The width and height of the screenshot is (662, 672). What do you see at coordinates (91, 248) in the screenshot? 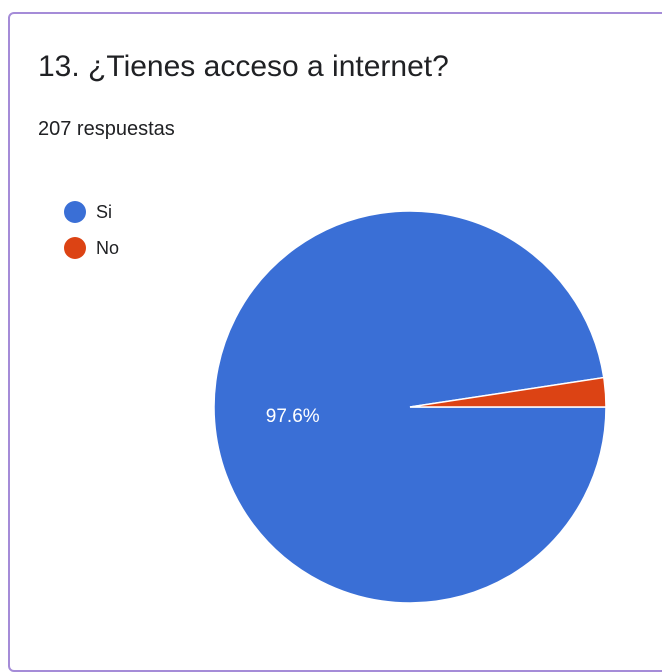
I see `legend-item-no: No` at bounding box center [91, 248].